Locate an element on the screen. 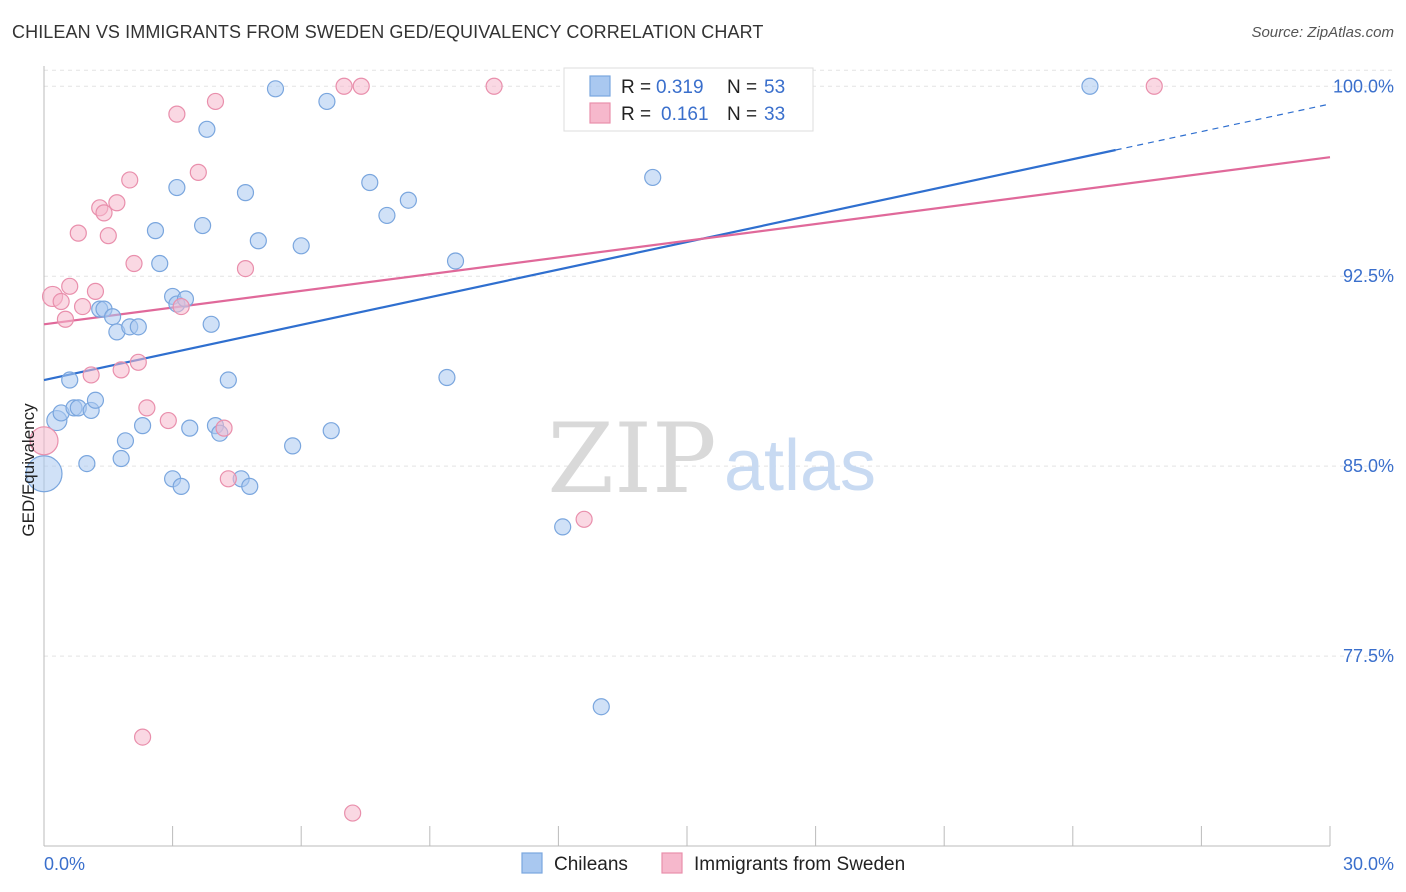 Image resolution: width=1406 pixels, height=892 pixels. stats-legend-n-value: 53 is located at coordinates (774, 87).